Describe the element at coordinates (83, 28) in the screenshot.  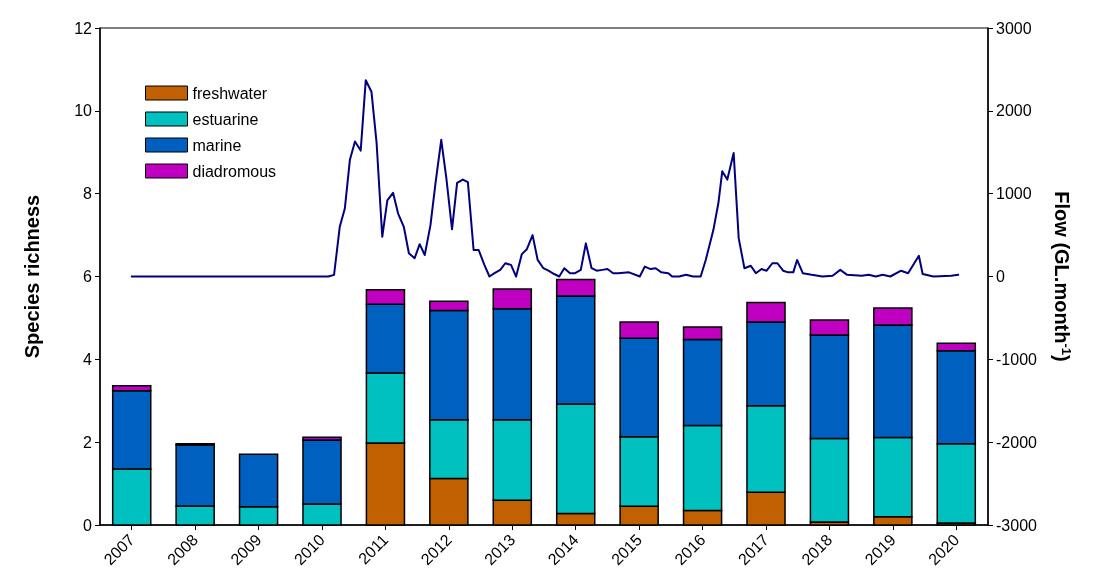
I see `y-tick-label: 12` at that location.